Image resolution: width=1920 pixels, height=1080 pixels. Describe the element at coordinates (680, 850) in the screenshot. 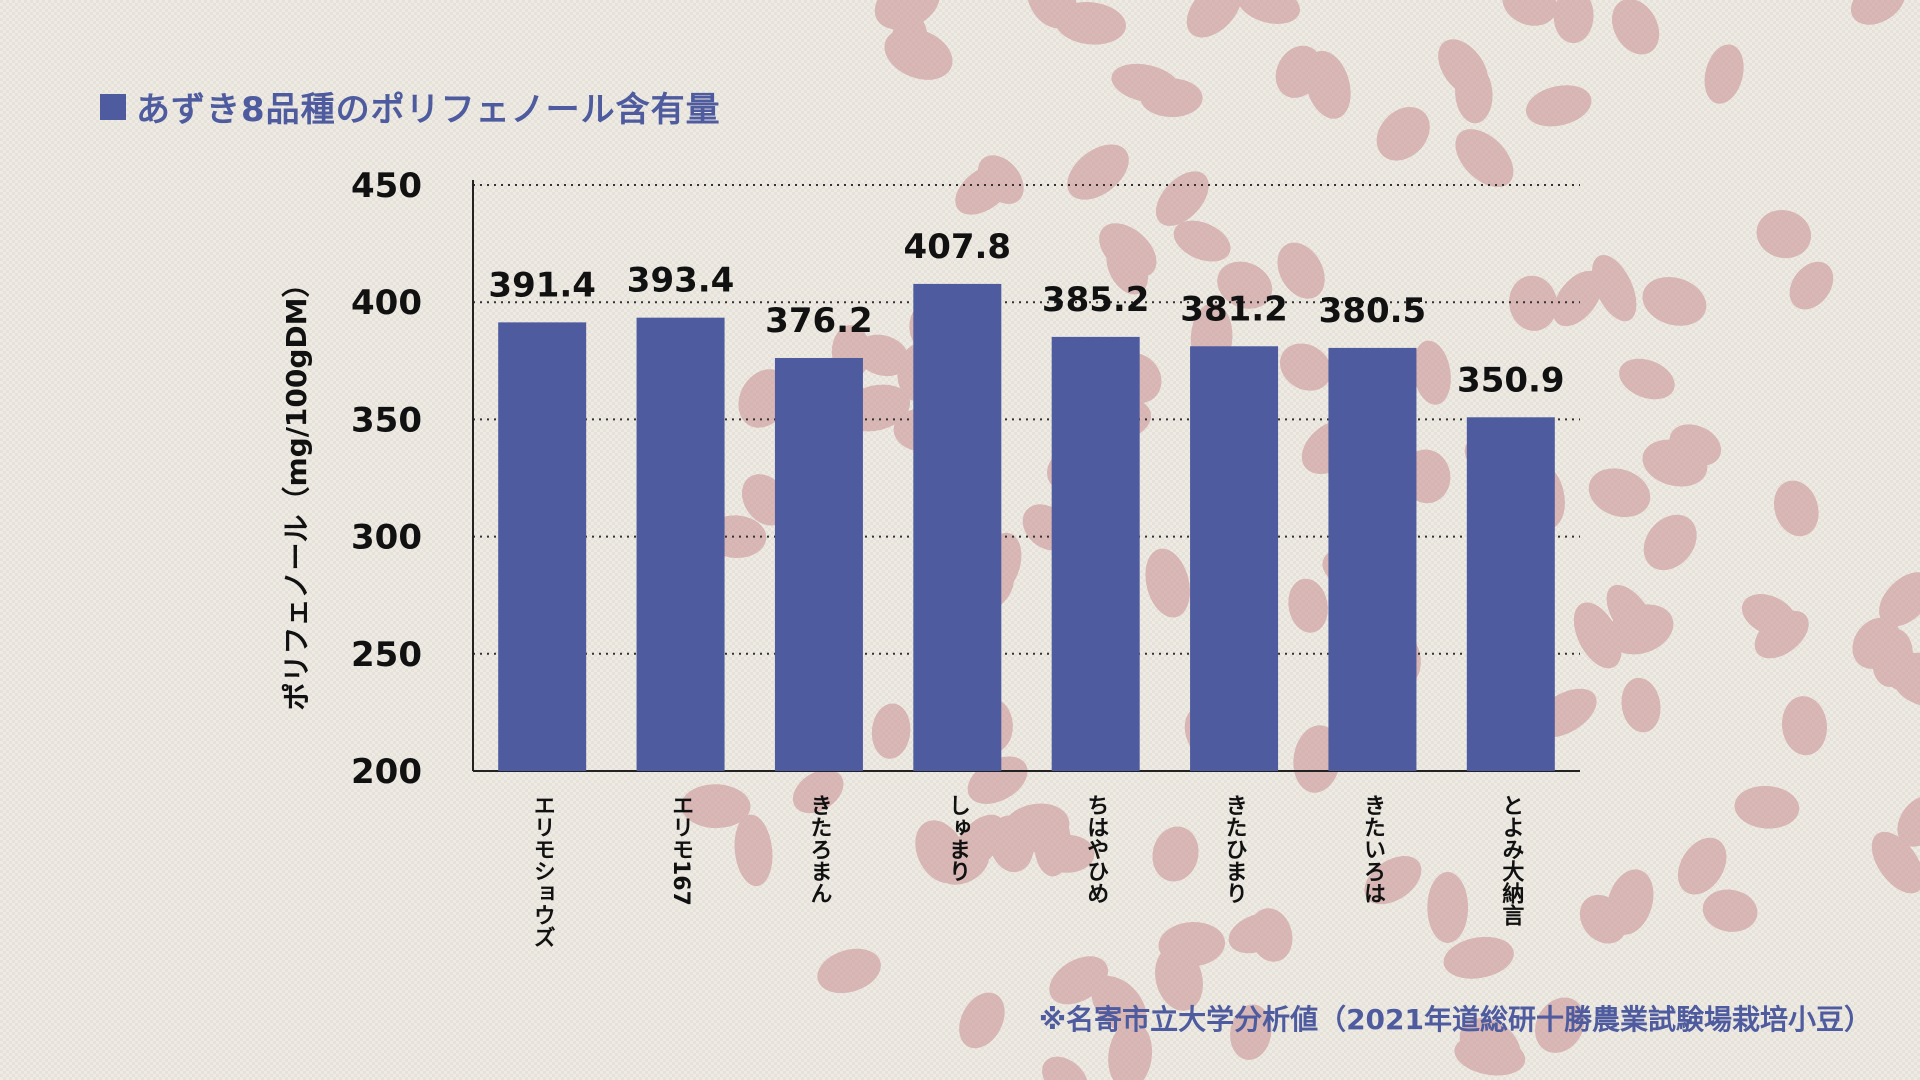

I see `x-tick-label: エリモ167` at that location.